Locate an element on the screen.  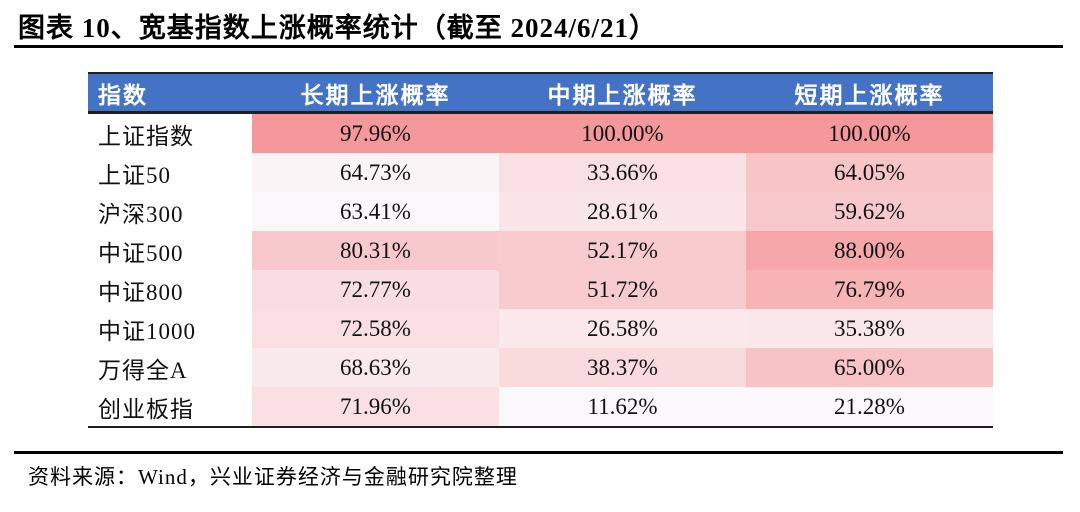
figure-title: 图表 10、宽基指数上涨概率统计（截至 2024/6/21） is located at coordinates (338, 28).